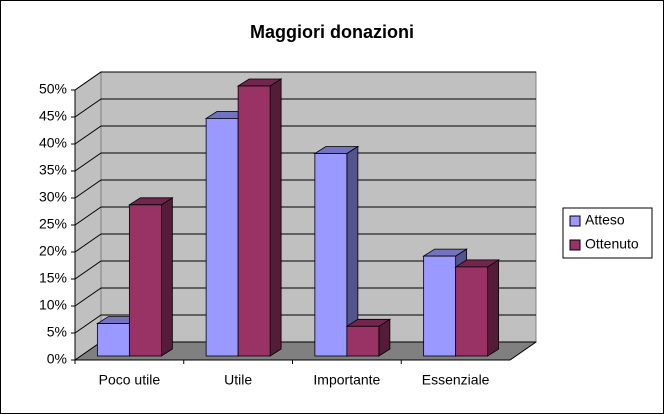 This screenshot has height=414, width=664. What do you see at coordinates (53, 116) in the screenshot?
I see `y-tick-label: 45%` at bounding box center [53, 116].